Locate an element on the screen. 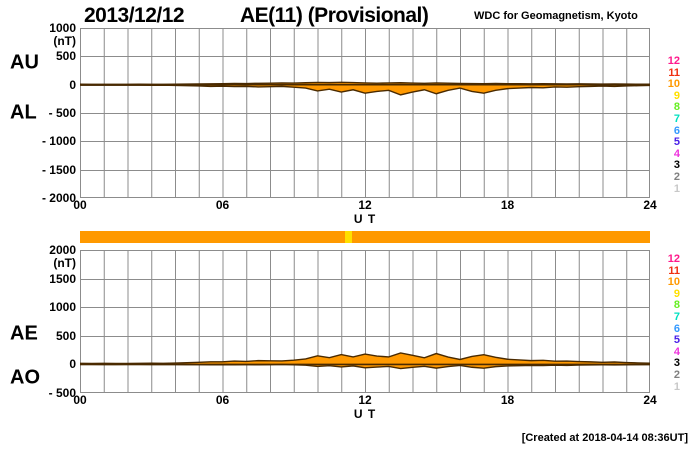 This screenshot has height=450, width=700. y-tick-label: - 2000 is located at coordinates (58, 198).